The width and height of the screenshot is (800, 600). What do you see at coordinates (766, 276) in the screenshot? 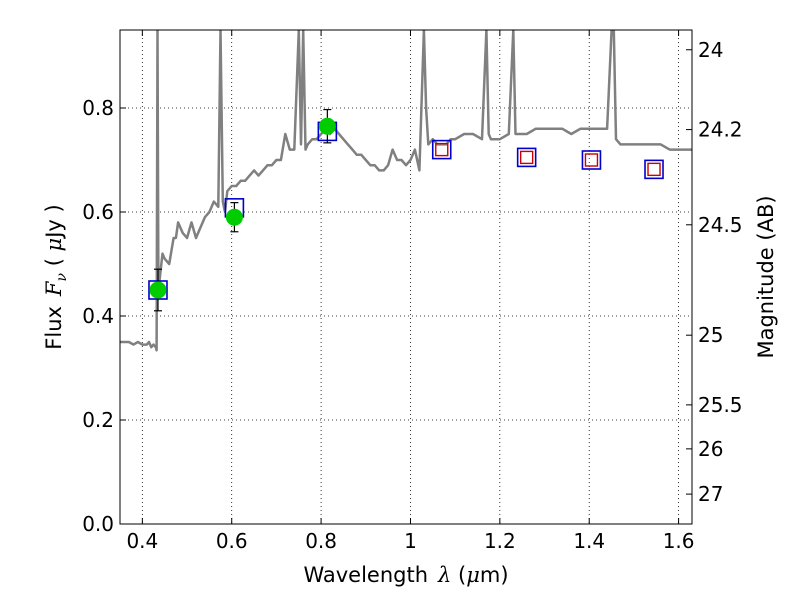
I see `right-axis-title: Magnitude (AB)` at bounding box center [766, 276].